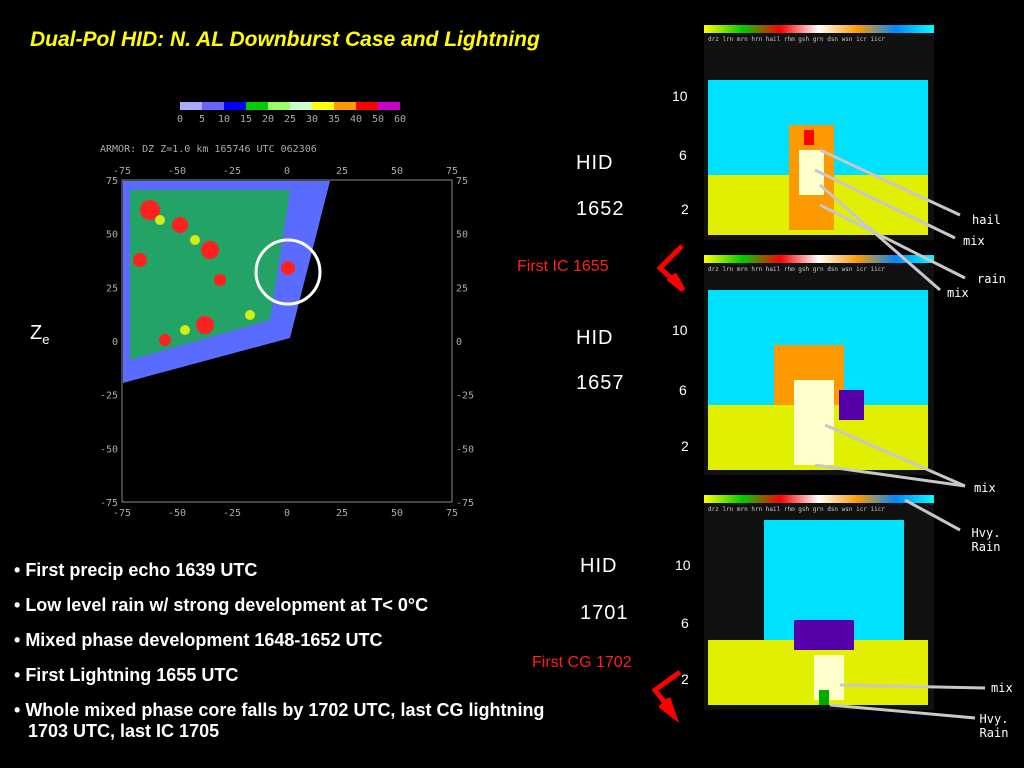 The height and width of the screenshot is (768, 1024). What do you see at coordinates (40, 334) in the screenshot?
I see `ze-label: Ze` at bounding box center [40, 334].